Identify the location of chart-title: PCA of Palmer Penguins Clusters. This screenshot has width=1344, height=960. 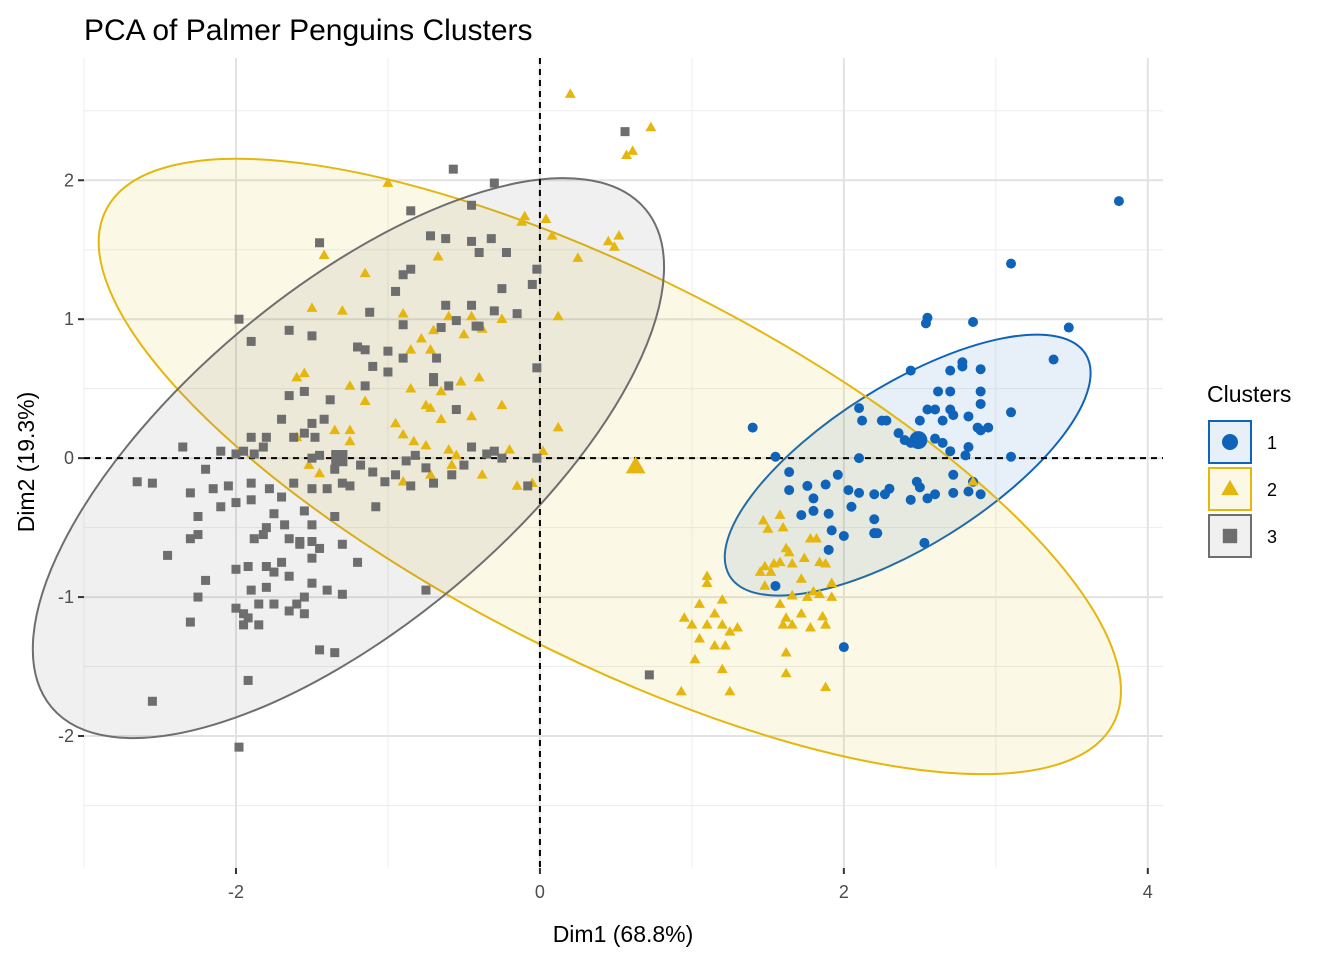
(308, 30).